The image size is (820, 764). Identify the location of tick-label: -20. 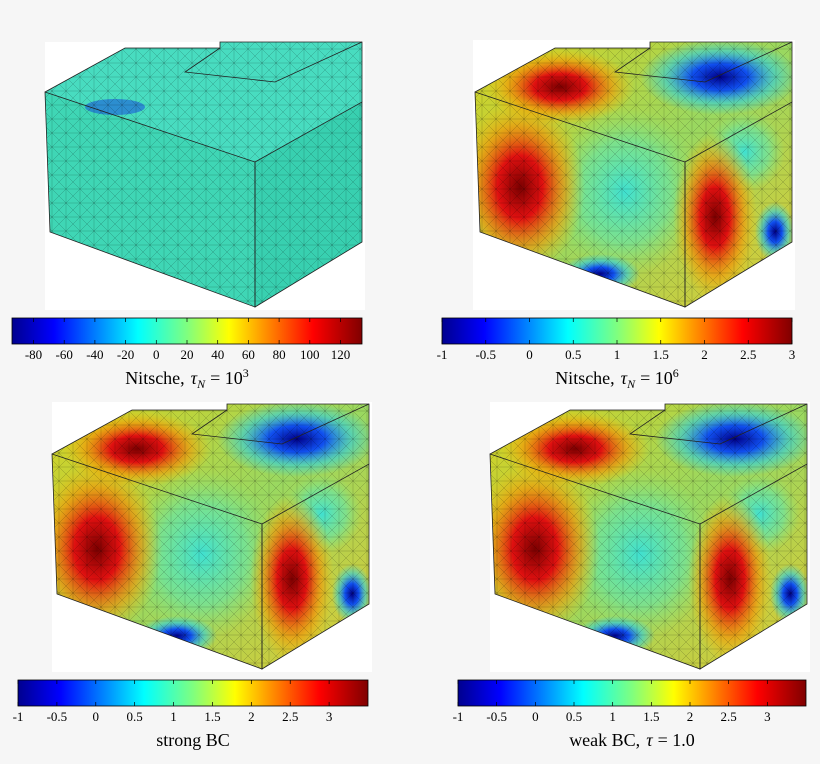
(125, 354).